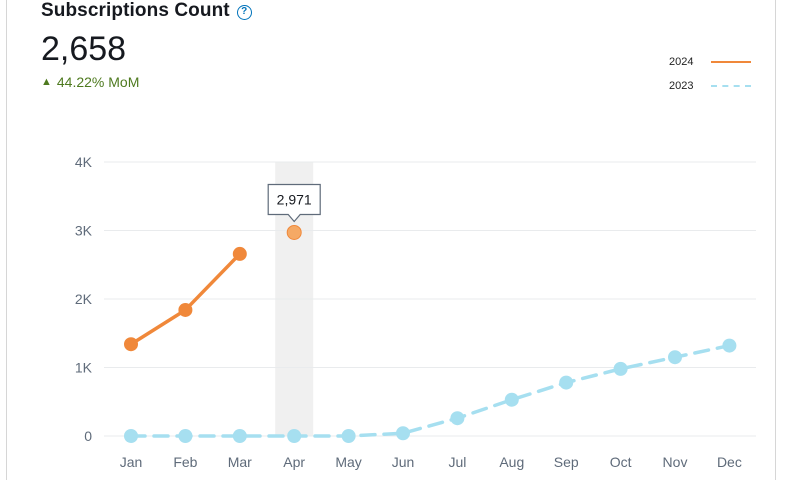  I want to click on title-row: Subscriptions Count ?, so click(146, 11).